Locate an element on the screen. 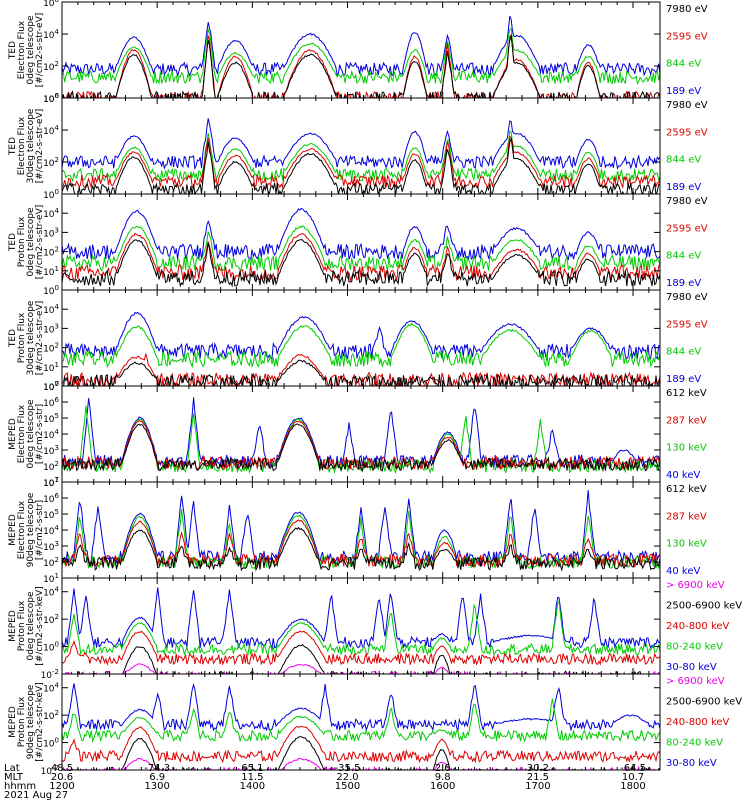 Image resolution: width=750 pixels, height=800 pixels. y-tick-exponent: 7 is located at coordinates (57, 384).